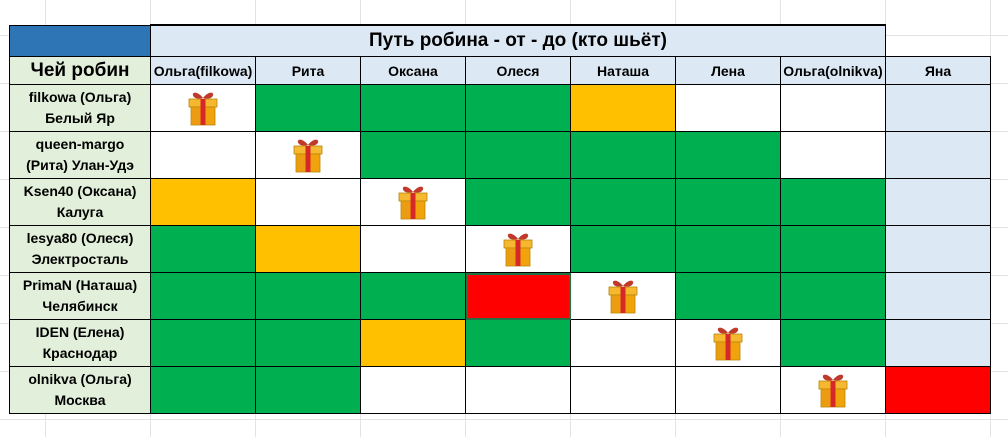 The width and height of the screenshot is (1008, 437). I want to click on row-header-user: PrimaN (Наташа), so click(80, 285).